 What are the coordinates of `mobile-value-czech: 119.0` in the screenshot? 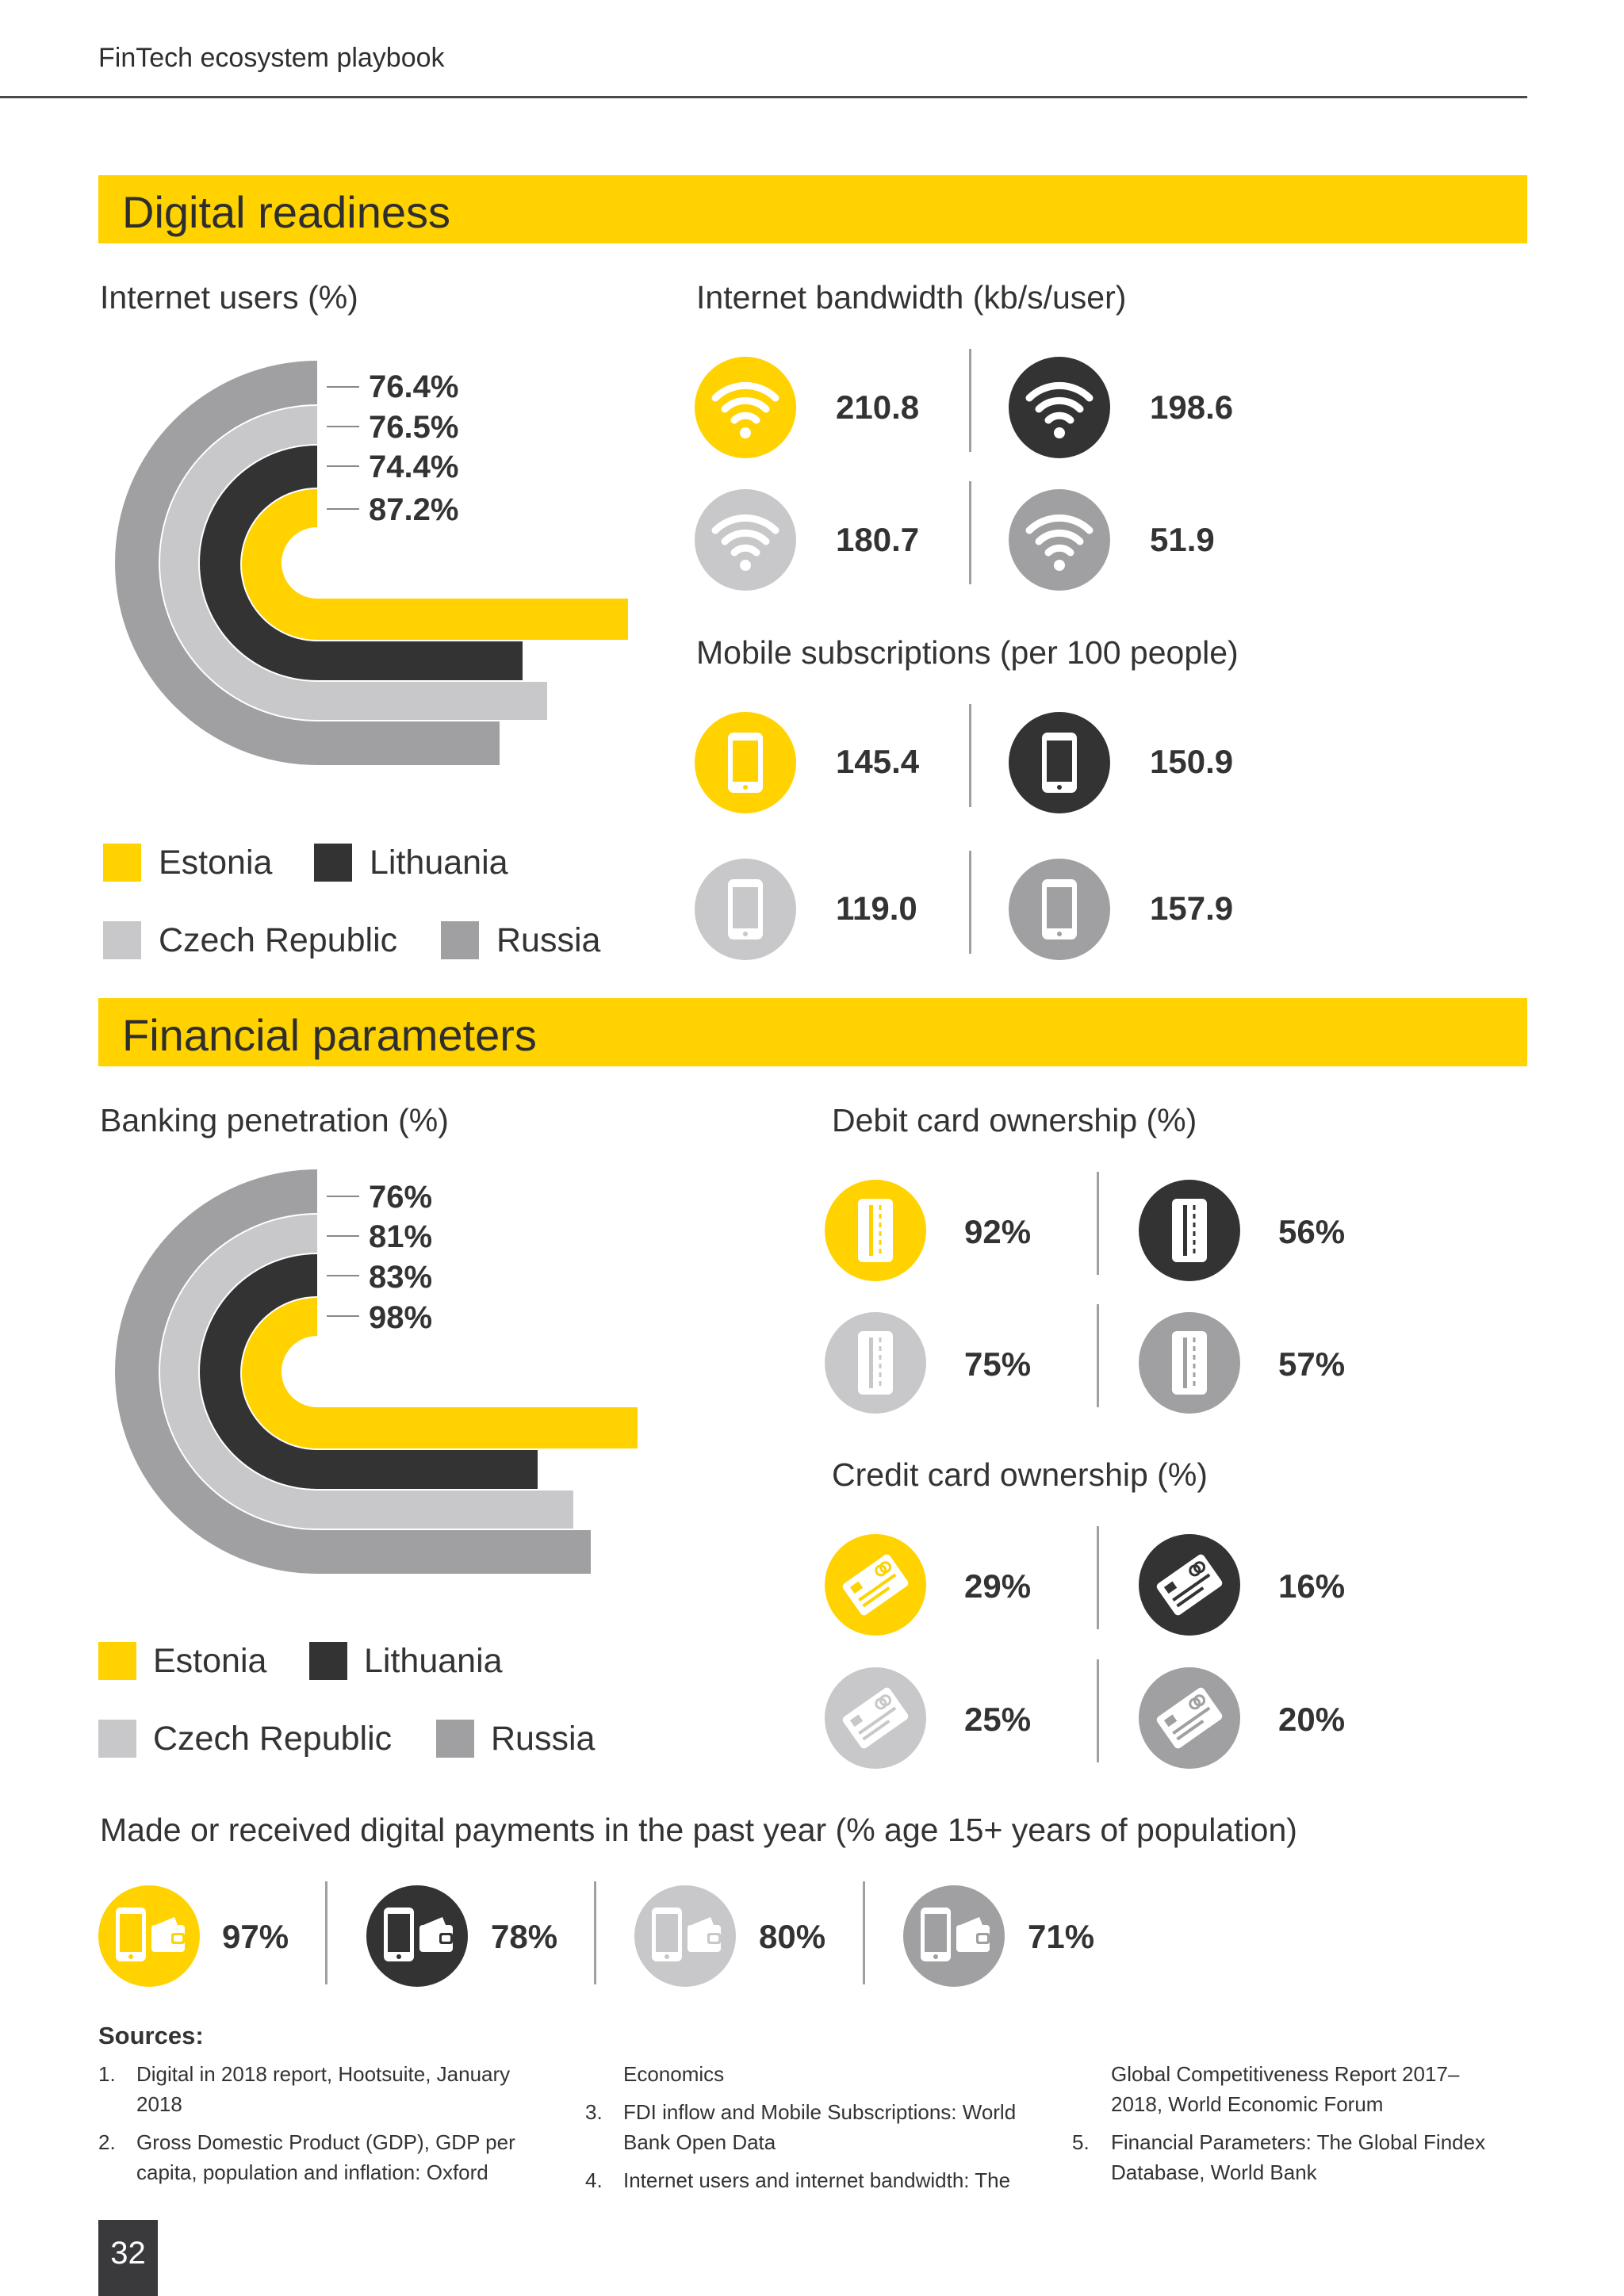 It's located at (876, 908).